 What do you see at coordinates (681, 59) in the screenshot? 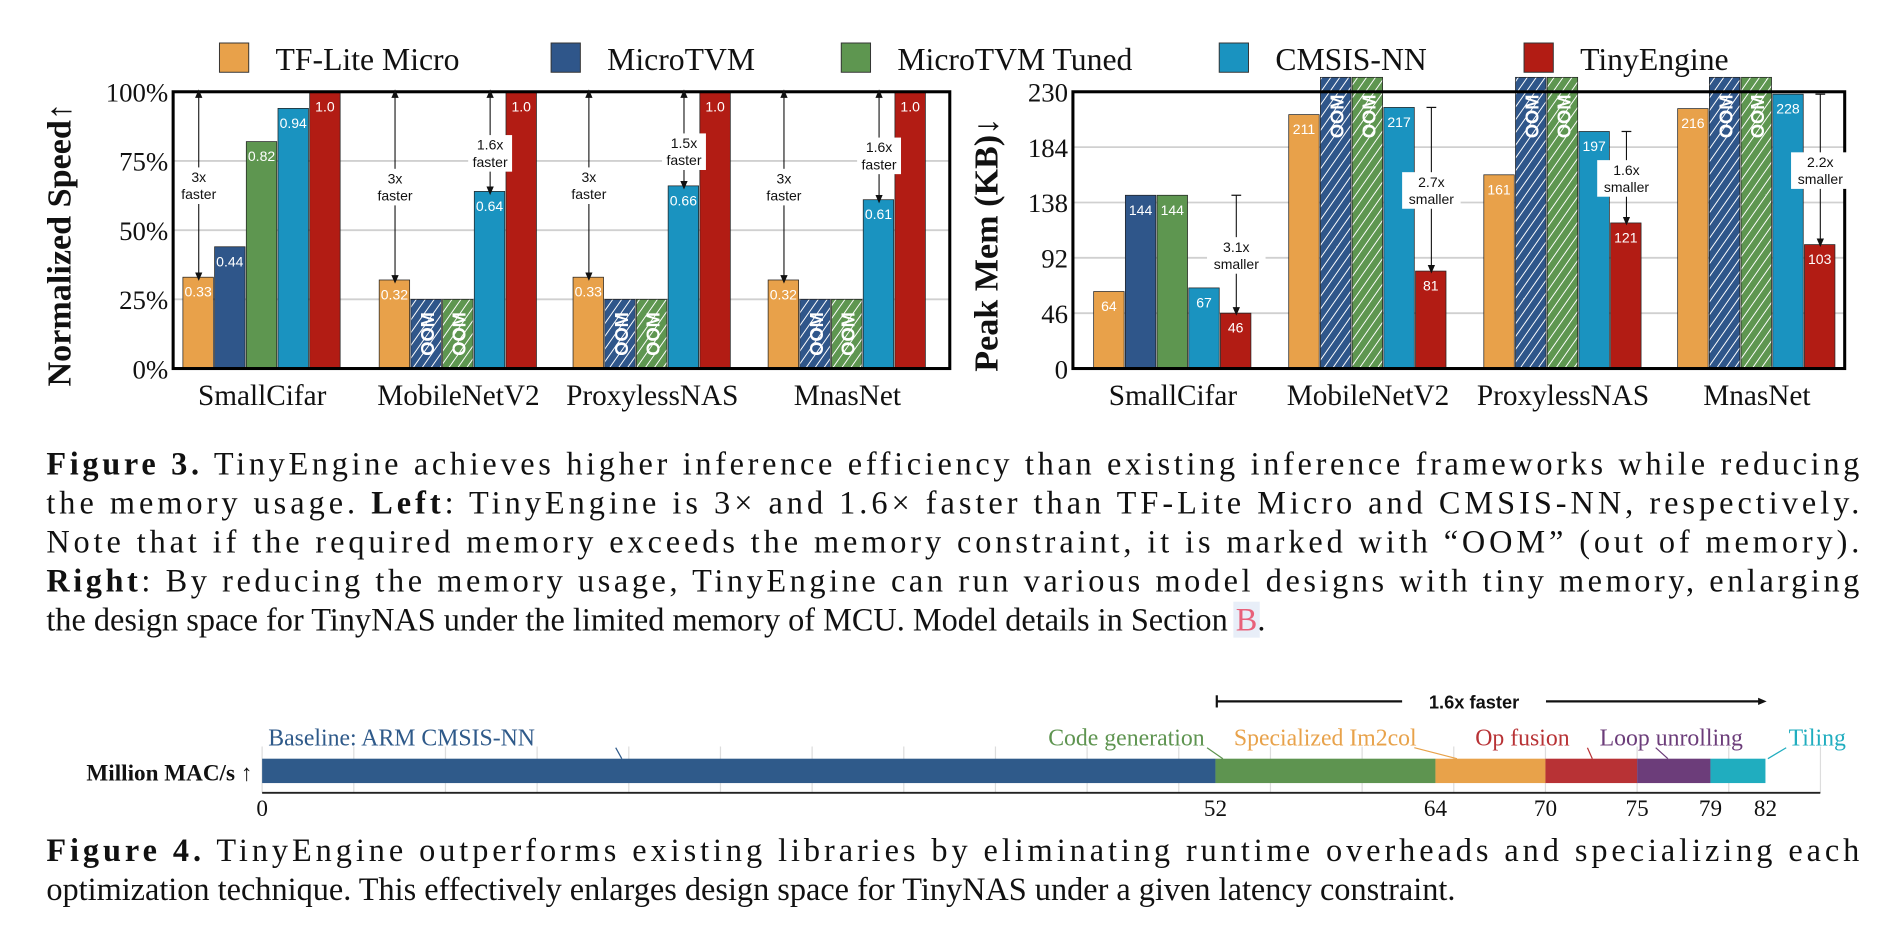
I see `legend-label: MicroTVM` at bounding box center [681, 59].